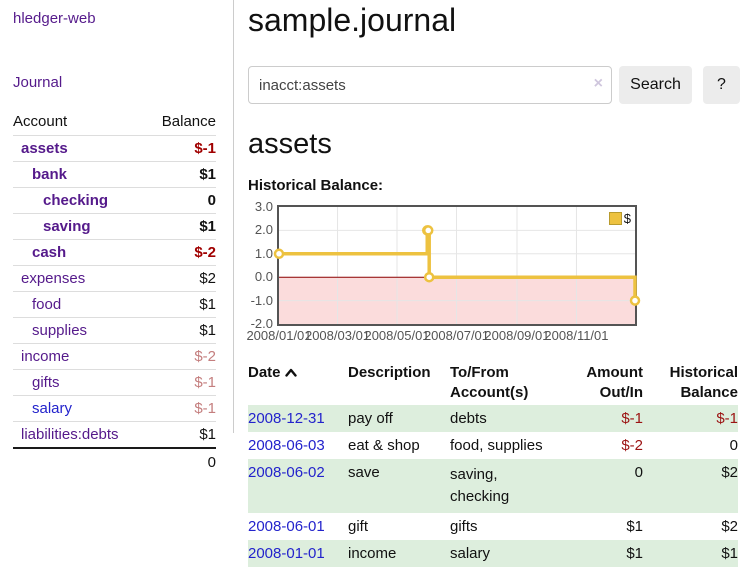  What do you see at coordinates (372, 553) in the screenshot?
I see `transaction-description: income` at bounding box center [372, 553].